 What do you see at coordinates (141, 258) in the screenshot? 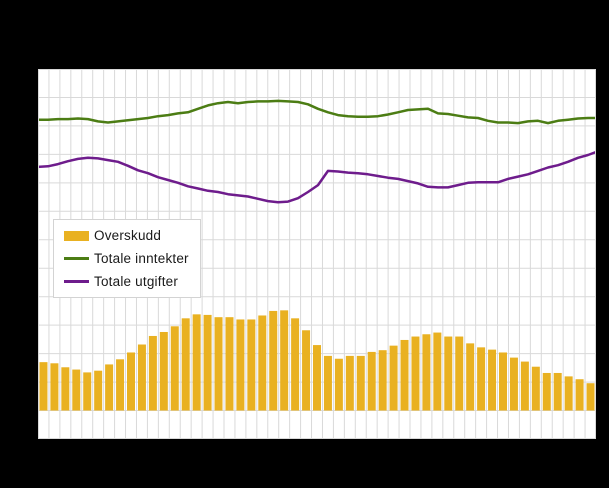
I see `legend-label-inntekter: Totale inntekter` at bounding box center [141, 258].